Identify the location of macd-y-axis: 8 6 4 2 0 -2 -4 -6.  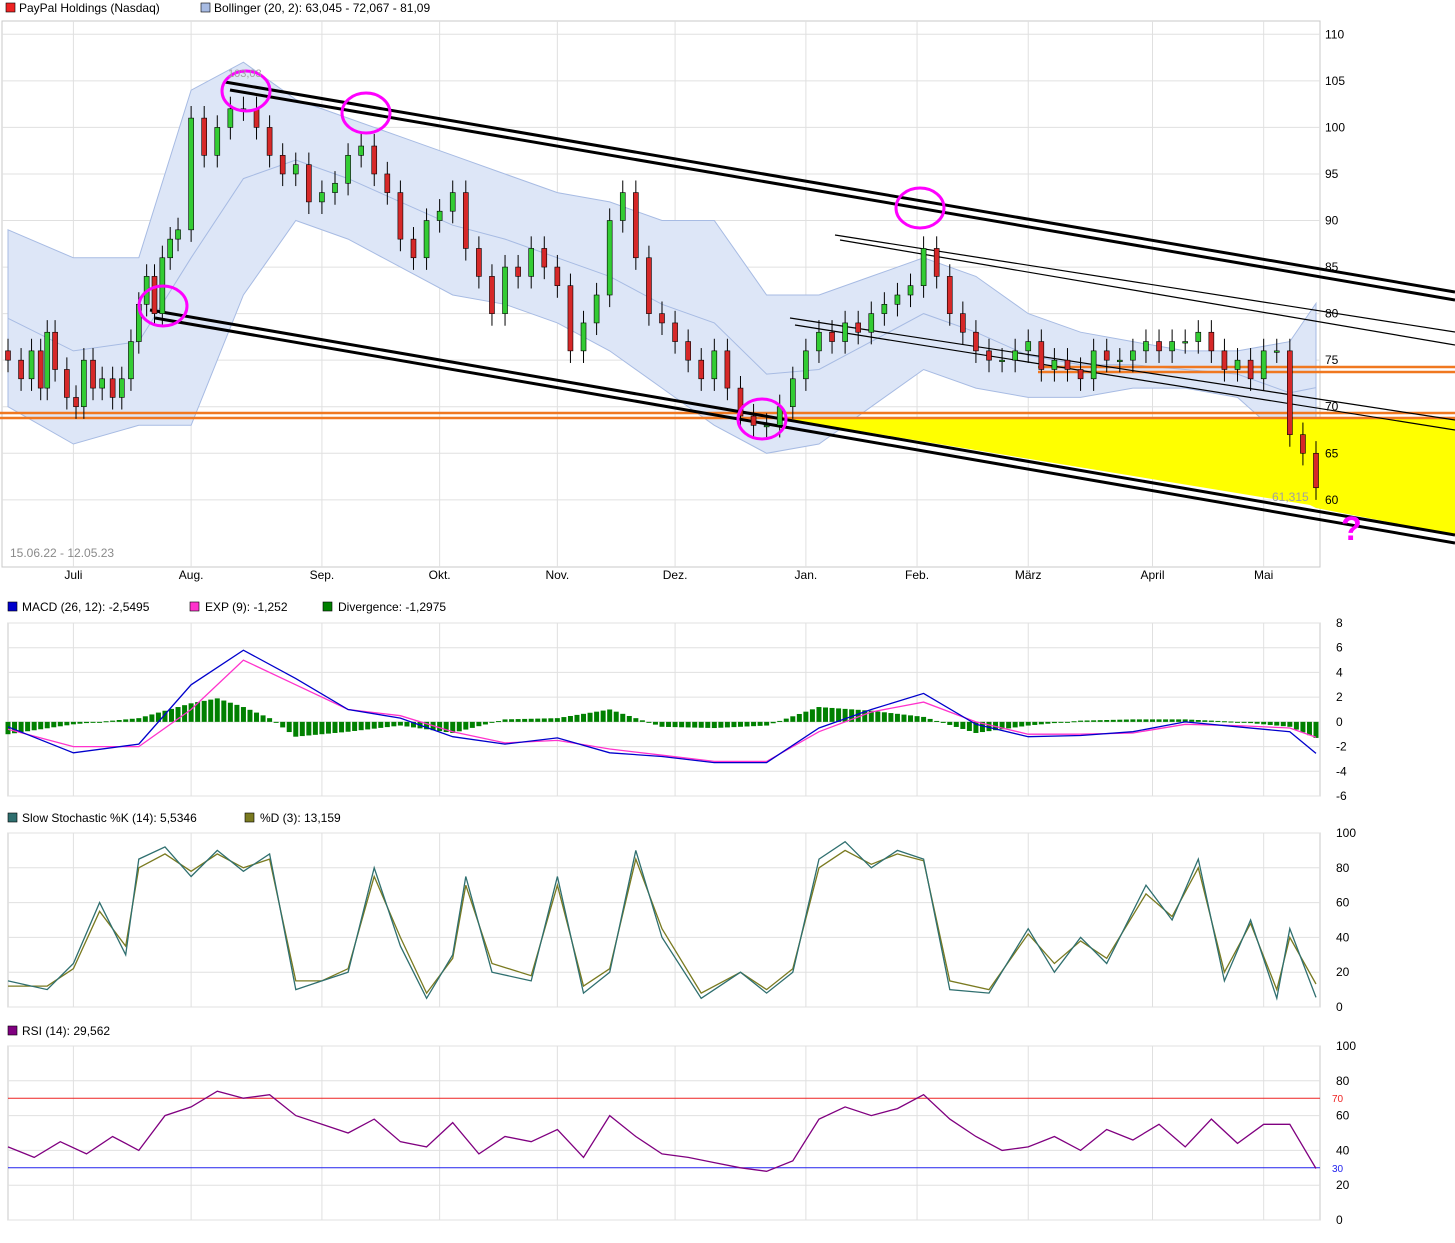
(1341, 709).